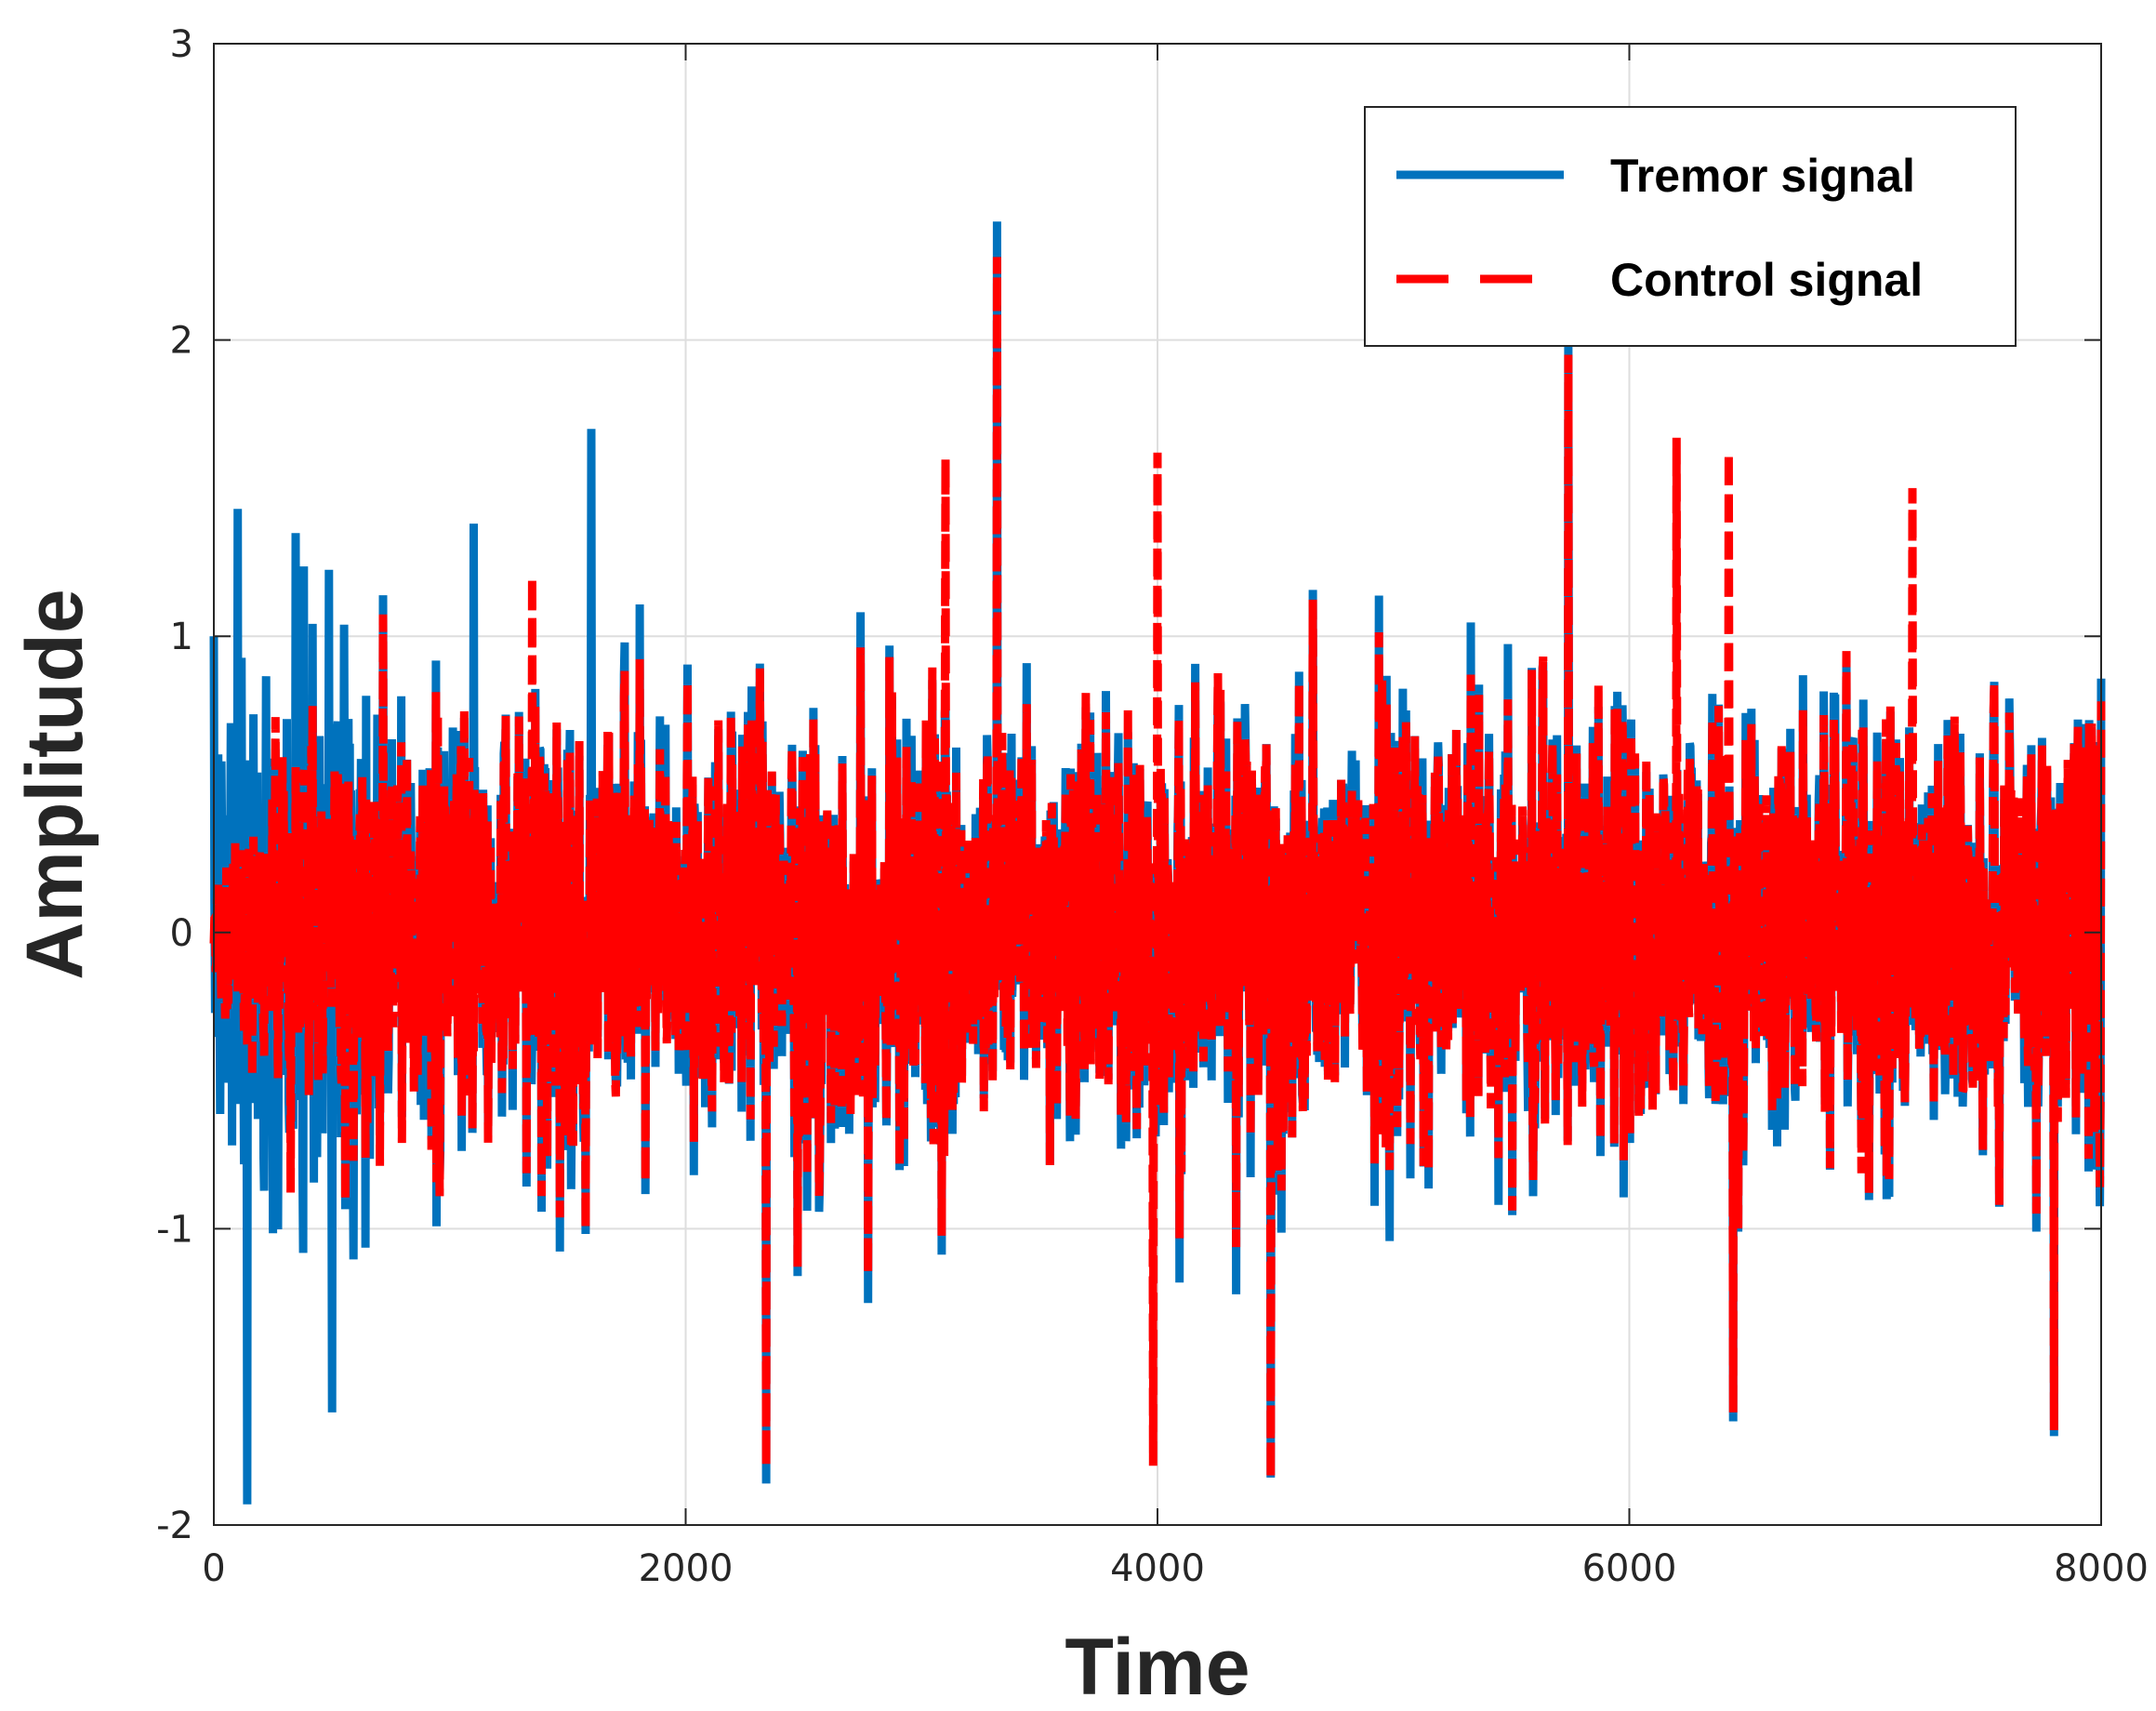 The height and width of the screenshot is (1711, 2156). Describe the element at coordinates (181, 637) in the screenshot. I see `y-tick-label: 1` at that location.